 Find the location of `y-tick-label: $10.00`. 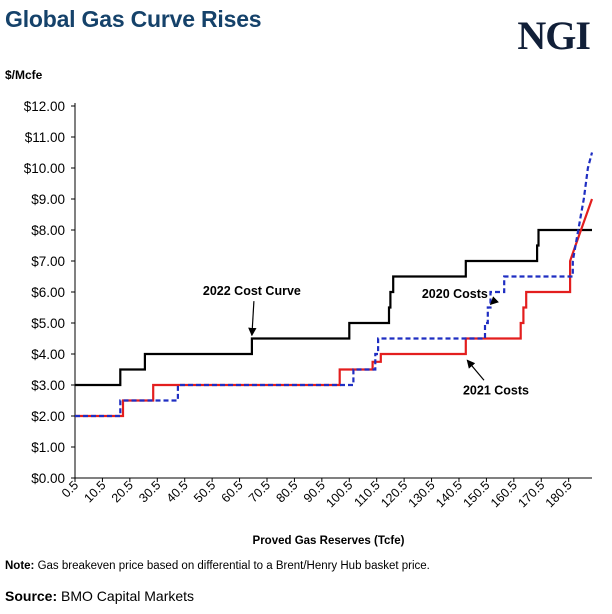

y-tick-label: $10.00 is located at coordinates (44, 168).